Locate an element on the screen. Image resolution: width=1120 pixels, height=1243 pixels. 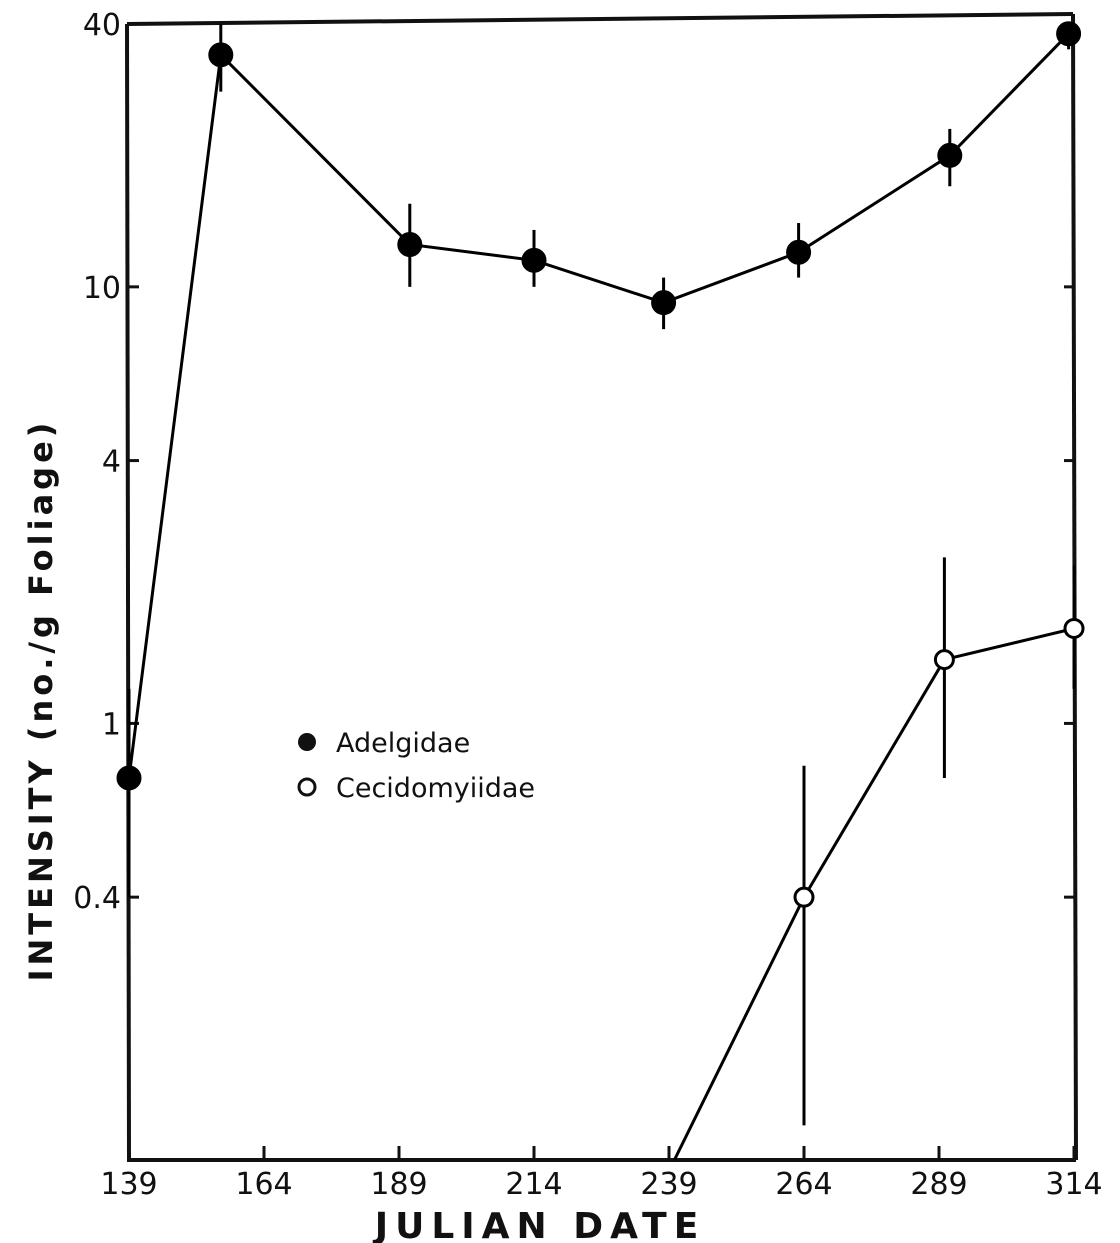
y-tick-label: 4 is located at coordinates (111, 462).